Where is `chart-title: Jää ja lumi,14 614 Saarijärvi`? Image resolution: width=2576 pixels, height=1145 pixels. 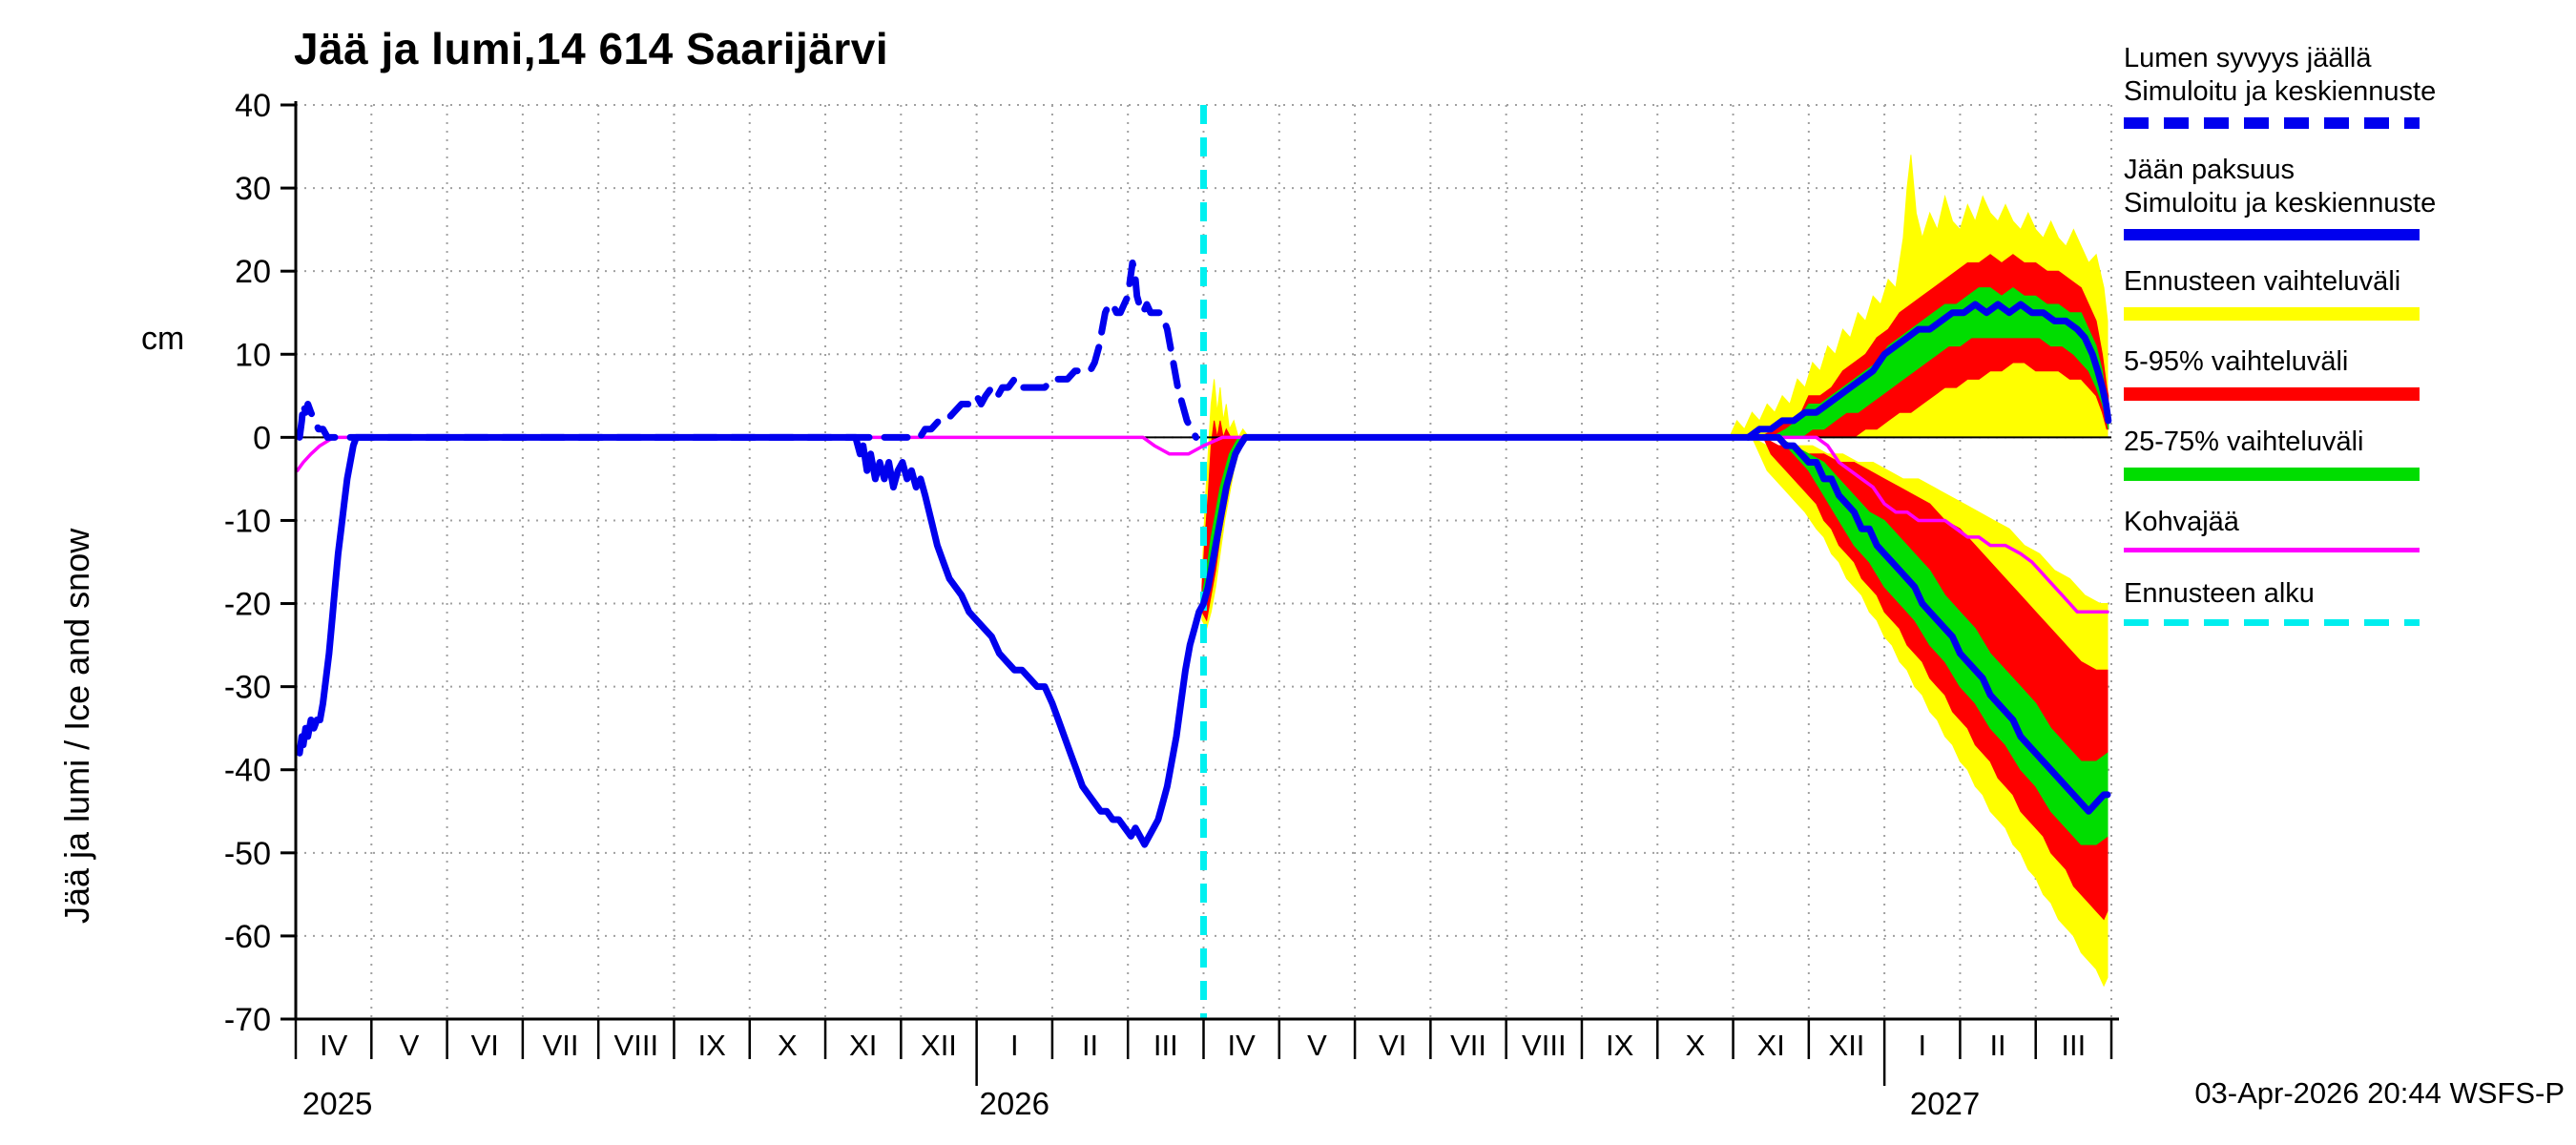
chart-title: Jää ja lumi,14 614 Saarijärvi is located at coordinates (591, 48).